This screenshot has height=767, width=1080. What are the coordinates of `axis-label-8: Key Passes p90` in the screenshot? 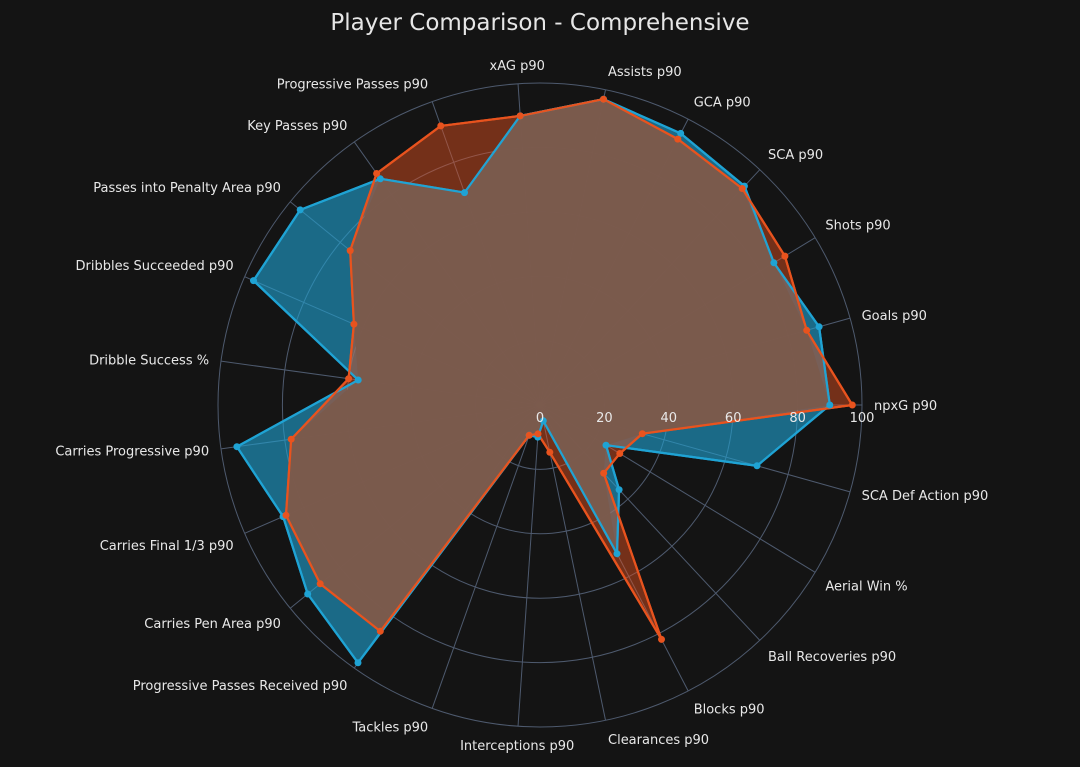 It's located at (297, 126).